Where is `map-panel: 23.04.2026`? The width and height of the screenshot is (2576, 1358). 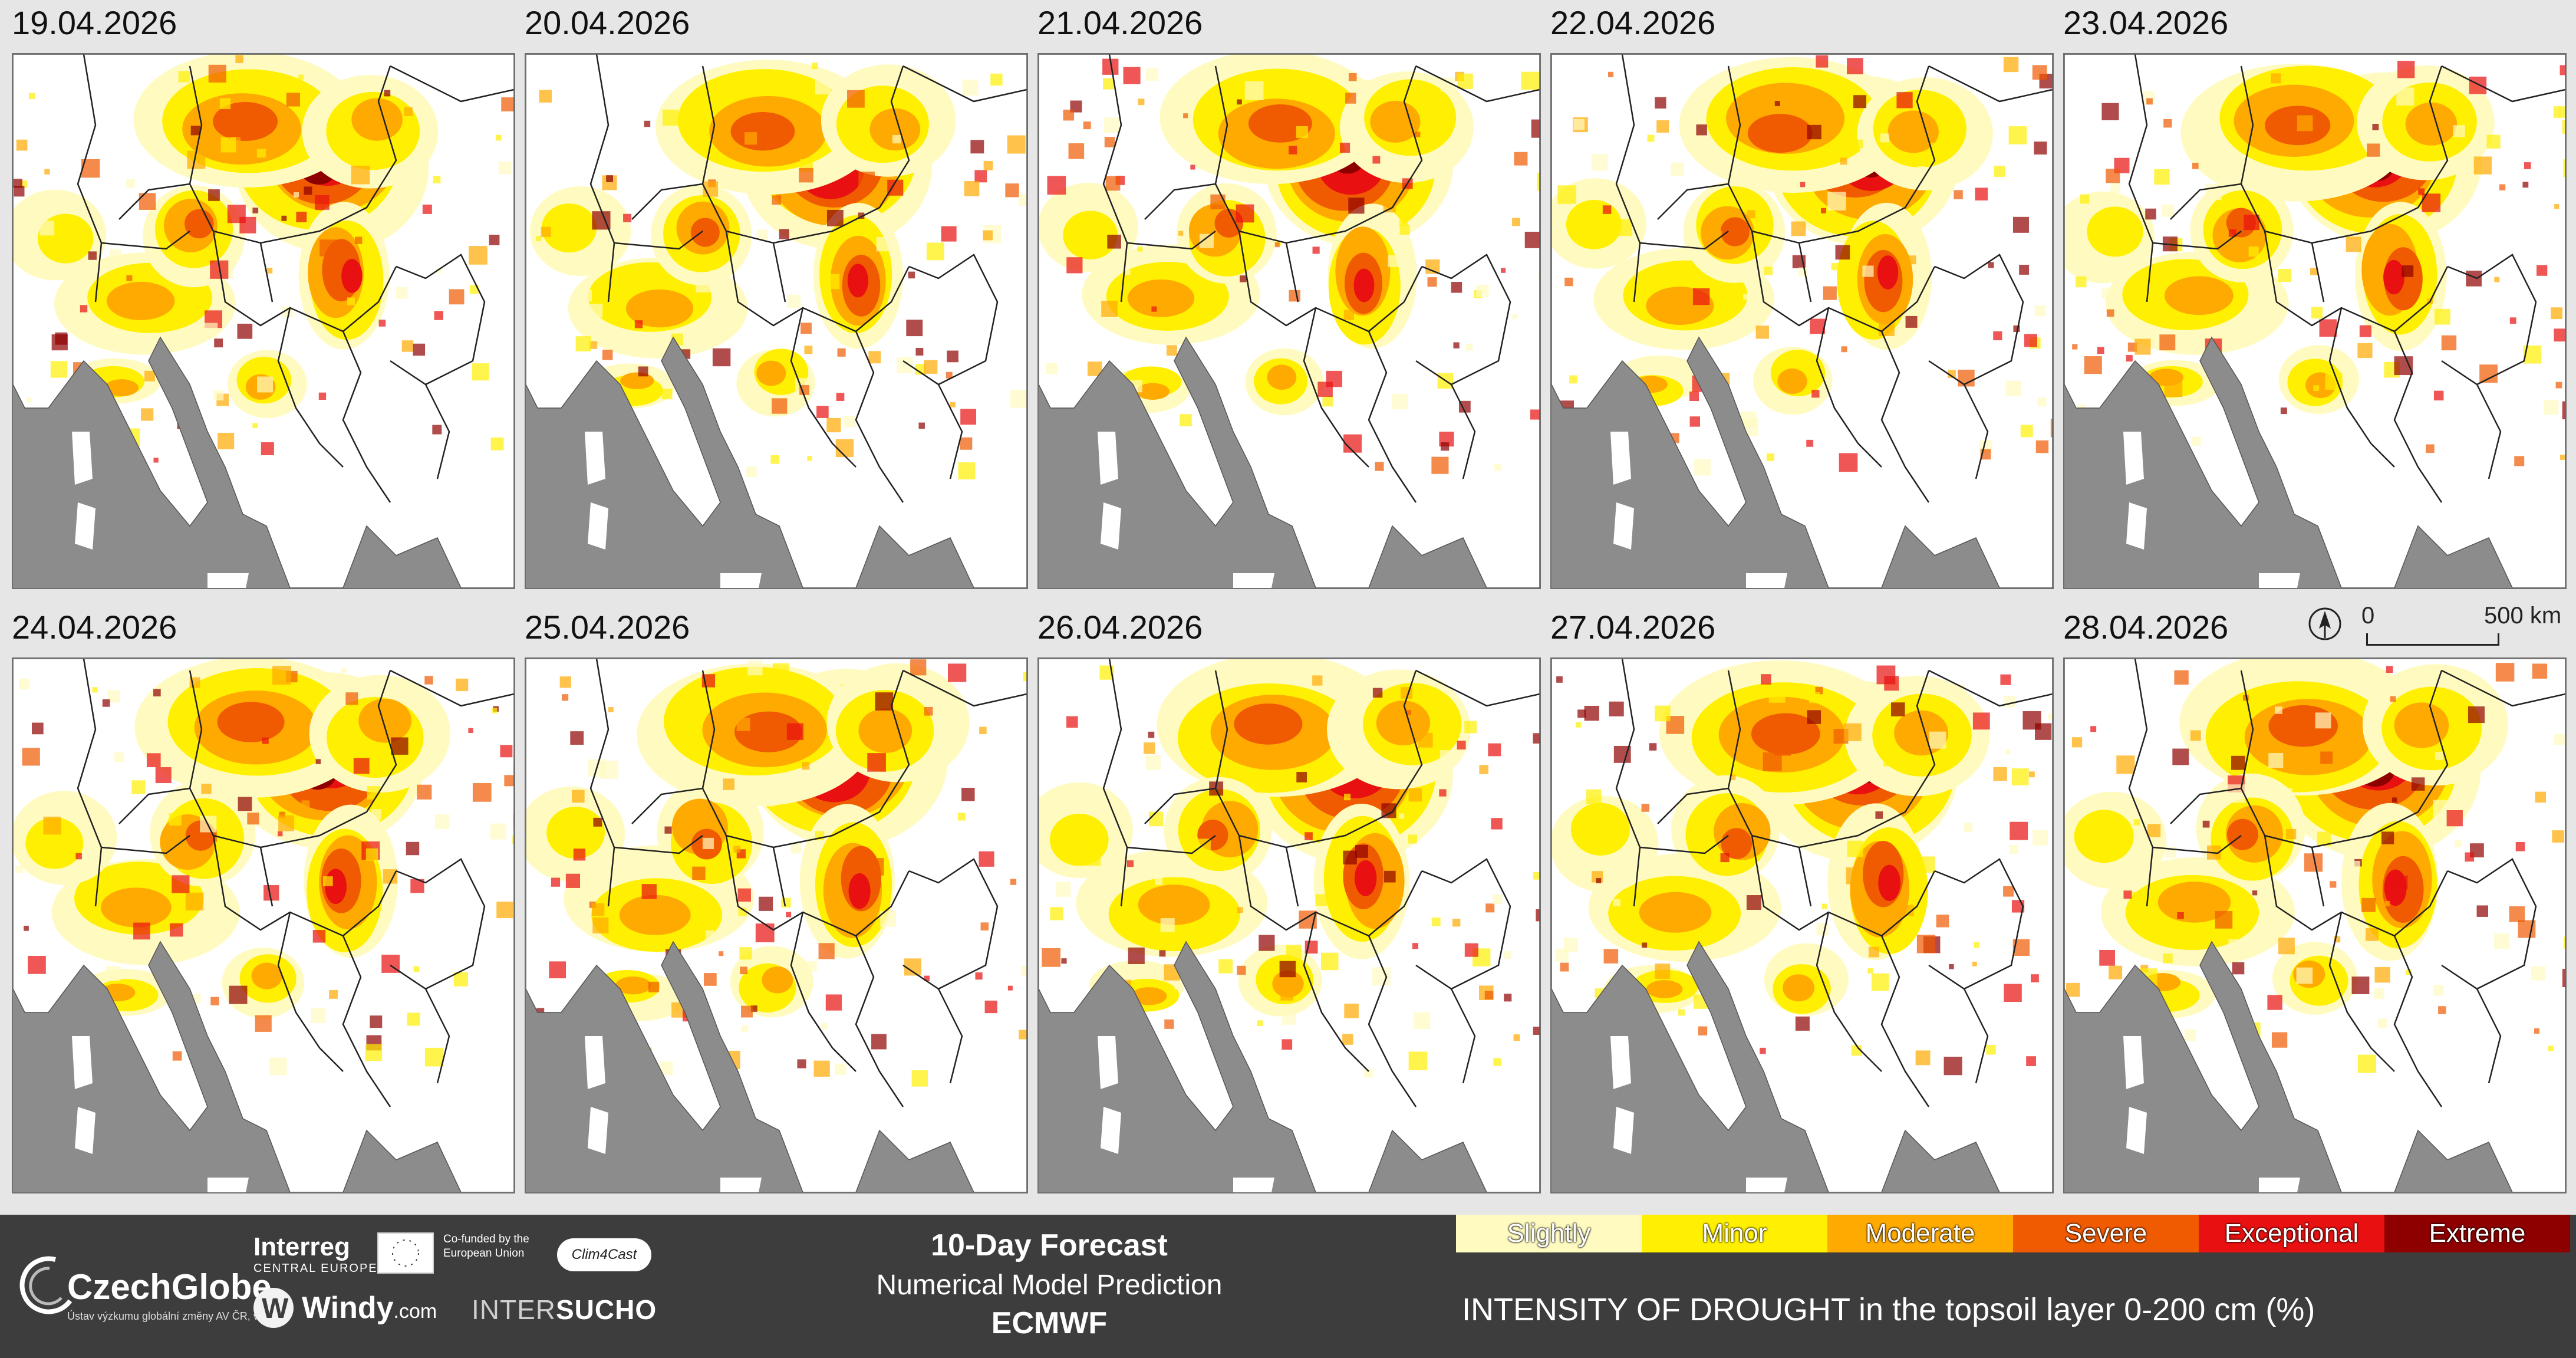
map-panel: 23.04.2026 is located at coordinates (2309, 302).